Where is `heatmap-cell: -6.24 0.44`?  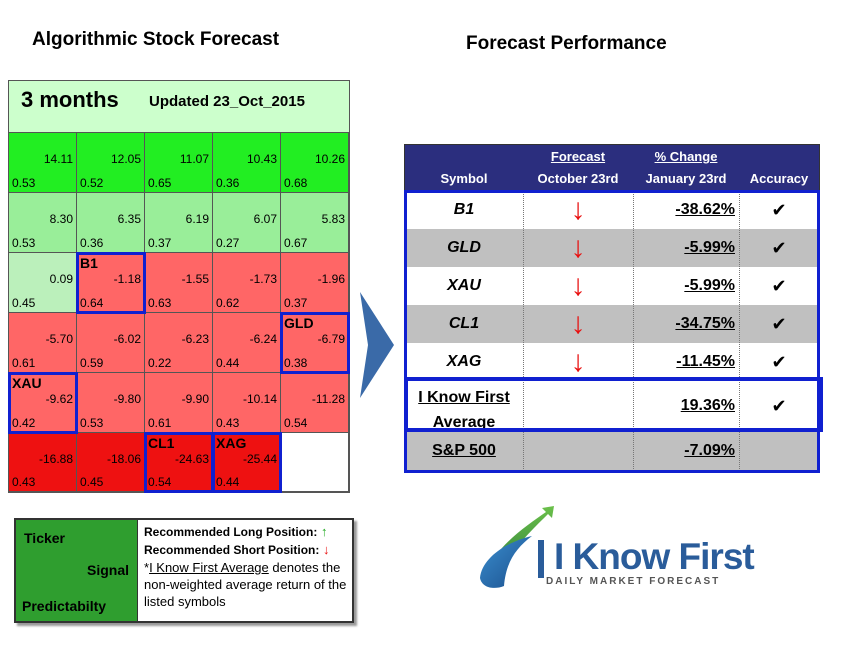 heatmap-cell: -6.24 0.44 is located at coordinates (247, 343).